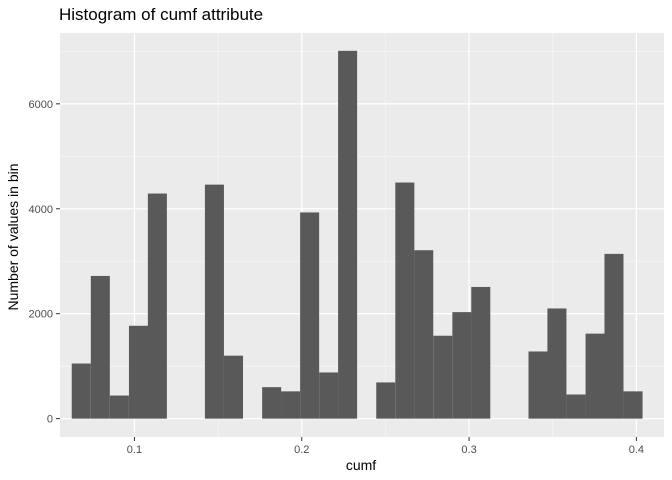  I want to click on y-axis-title: Number of values in bin, so click(13, 236).